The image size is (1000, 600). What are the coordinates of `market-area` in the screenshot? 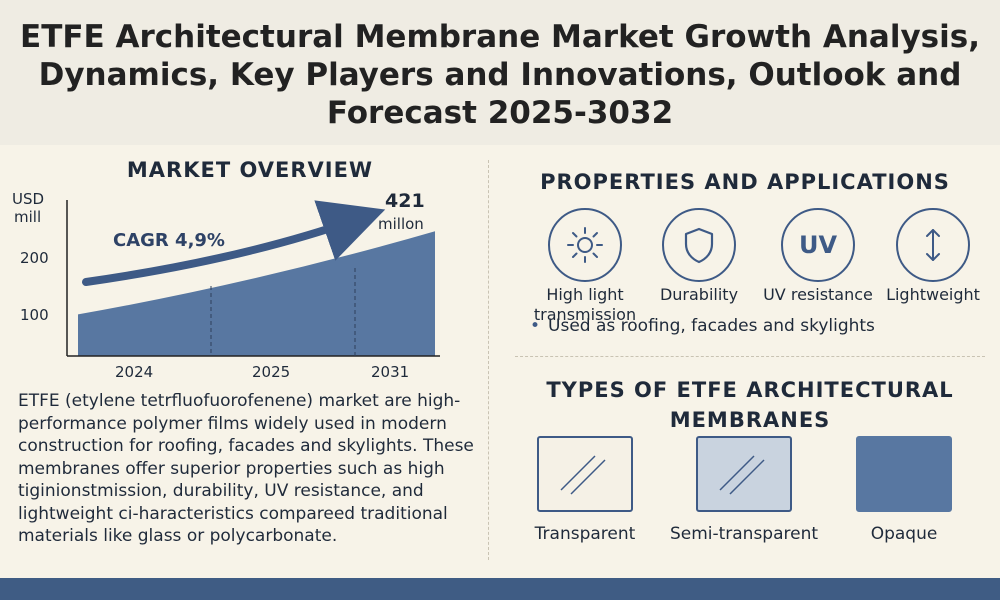 It's located at (256, 293).